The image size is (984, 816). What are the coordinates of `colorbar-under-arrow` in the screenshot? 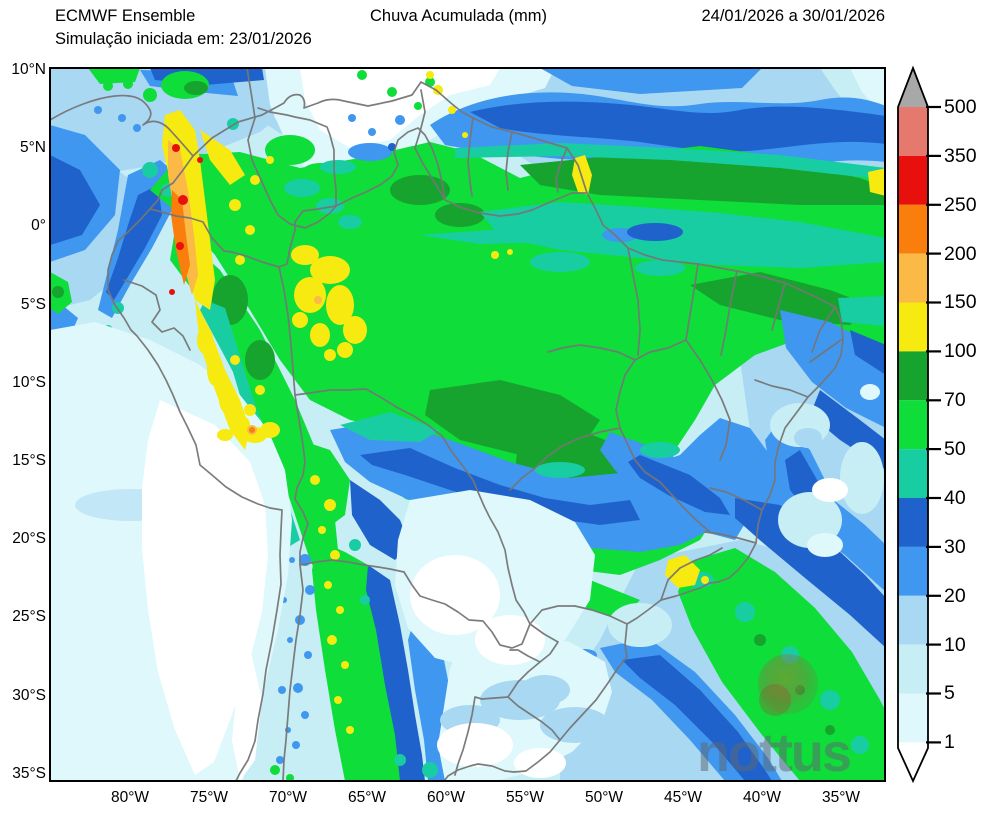 It's located at (913, 761).